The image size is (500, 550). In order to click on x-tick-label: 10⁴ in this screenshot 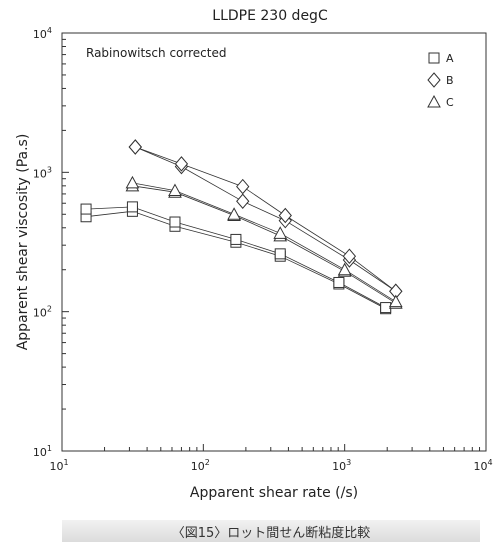, I will do `click(482, 465)`.